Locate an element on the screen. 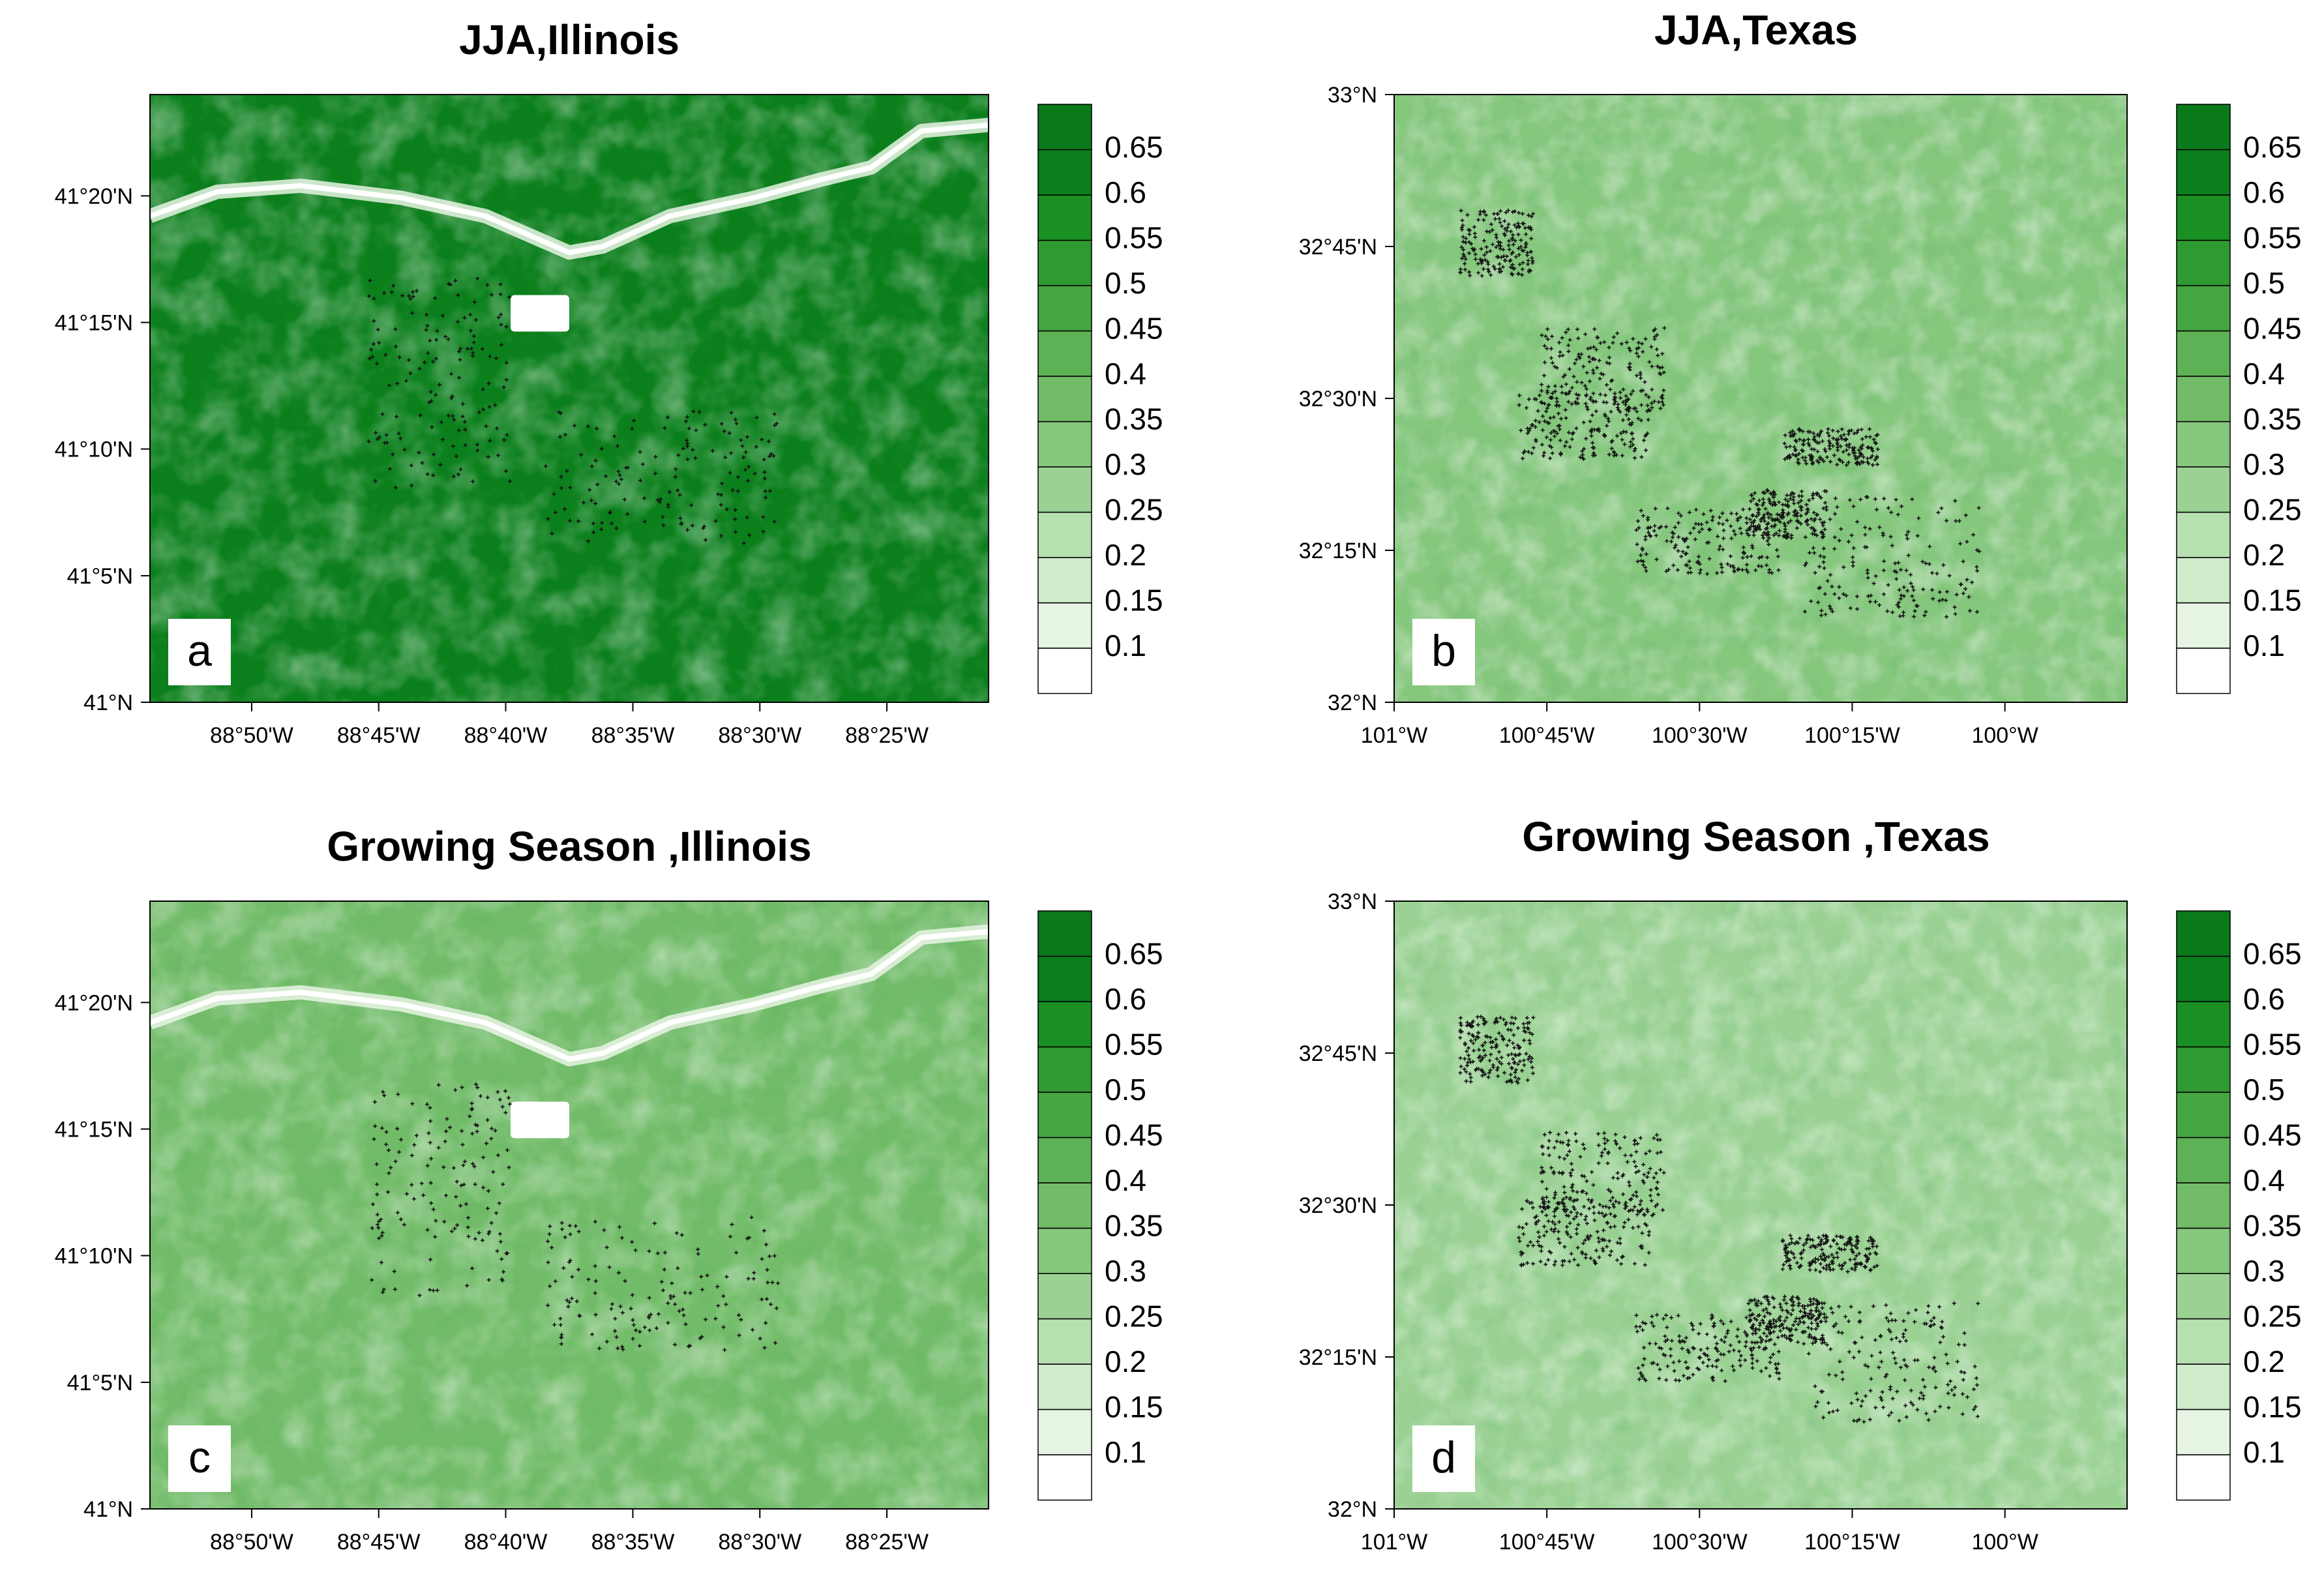  colorbar-label: 0.2 is located at coordinates (2264, 1361).